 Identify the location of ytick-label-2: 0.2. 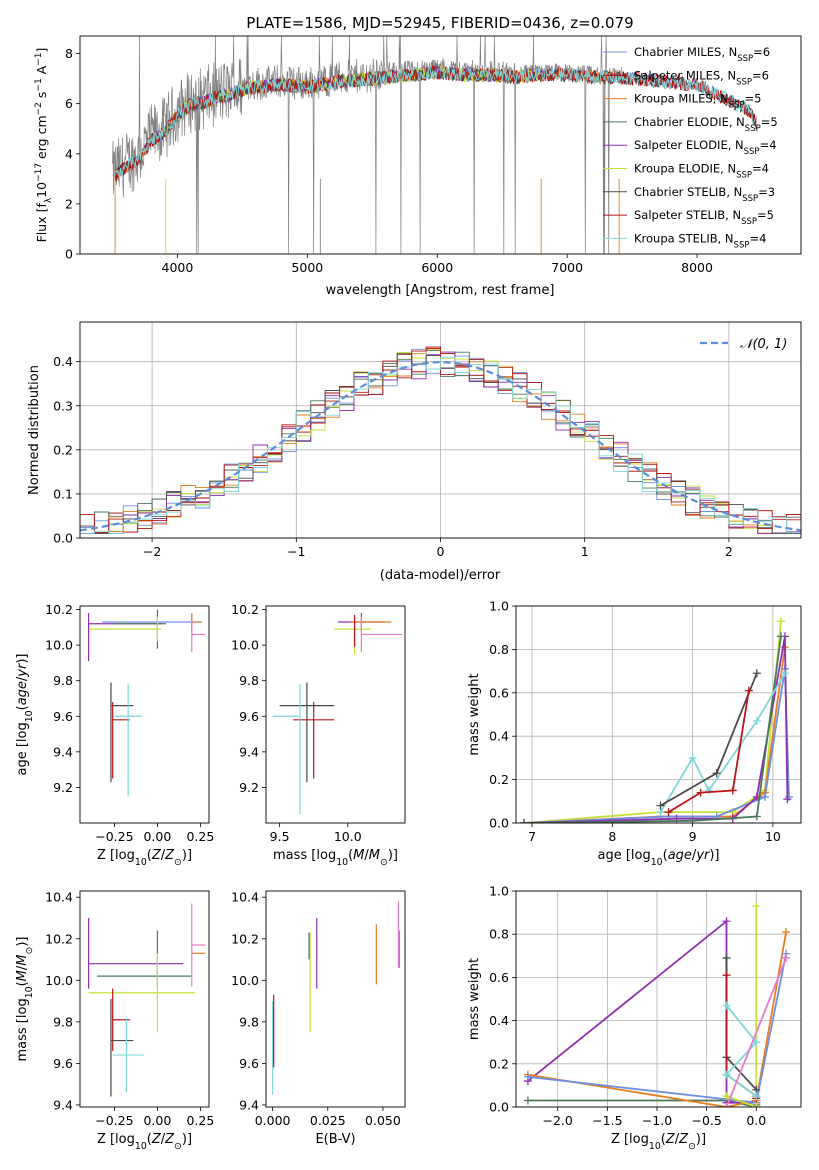
(63, 449).